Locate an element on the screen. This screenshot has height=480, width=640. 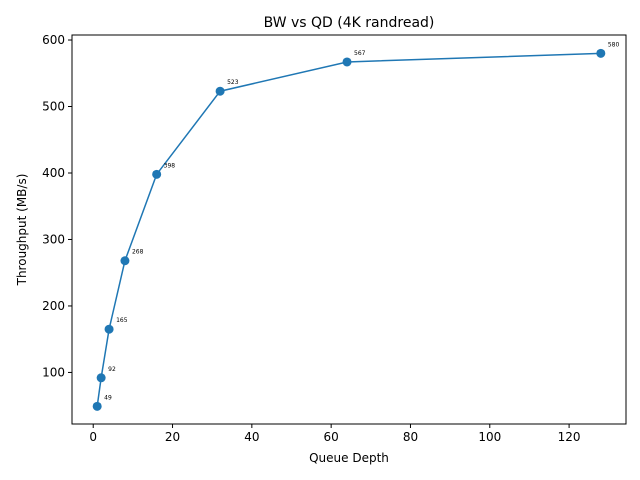
x-axis: 0 20 40 60 80 100 120 is located at coordinates (335, 434).